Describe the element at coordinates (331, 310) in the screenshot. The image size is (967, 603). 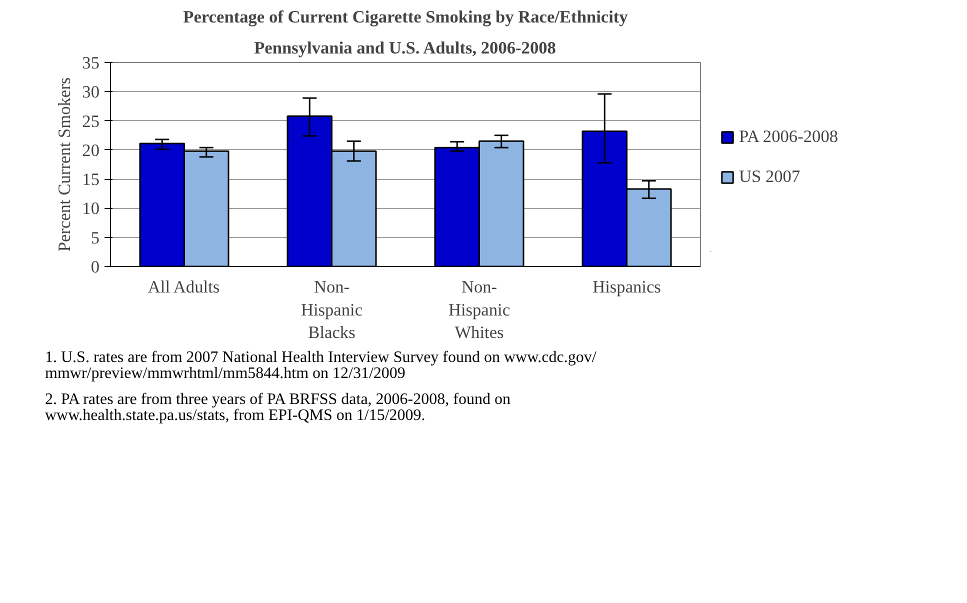
I see `x-tick-label: Non-Hispanic Blacks` at that location.